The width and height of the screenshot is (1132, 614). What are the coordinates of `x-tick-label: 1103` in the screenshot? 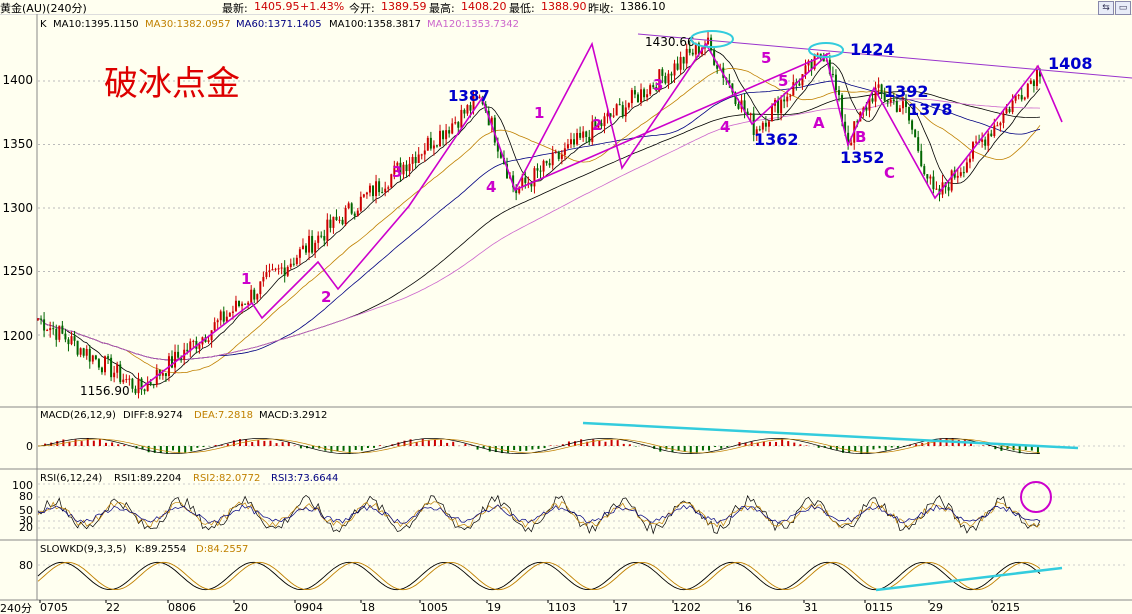 It's located at (562, 607).